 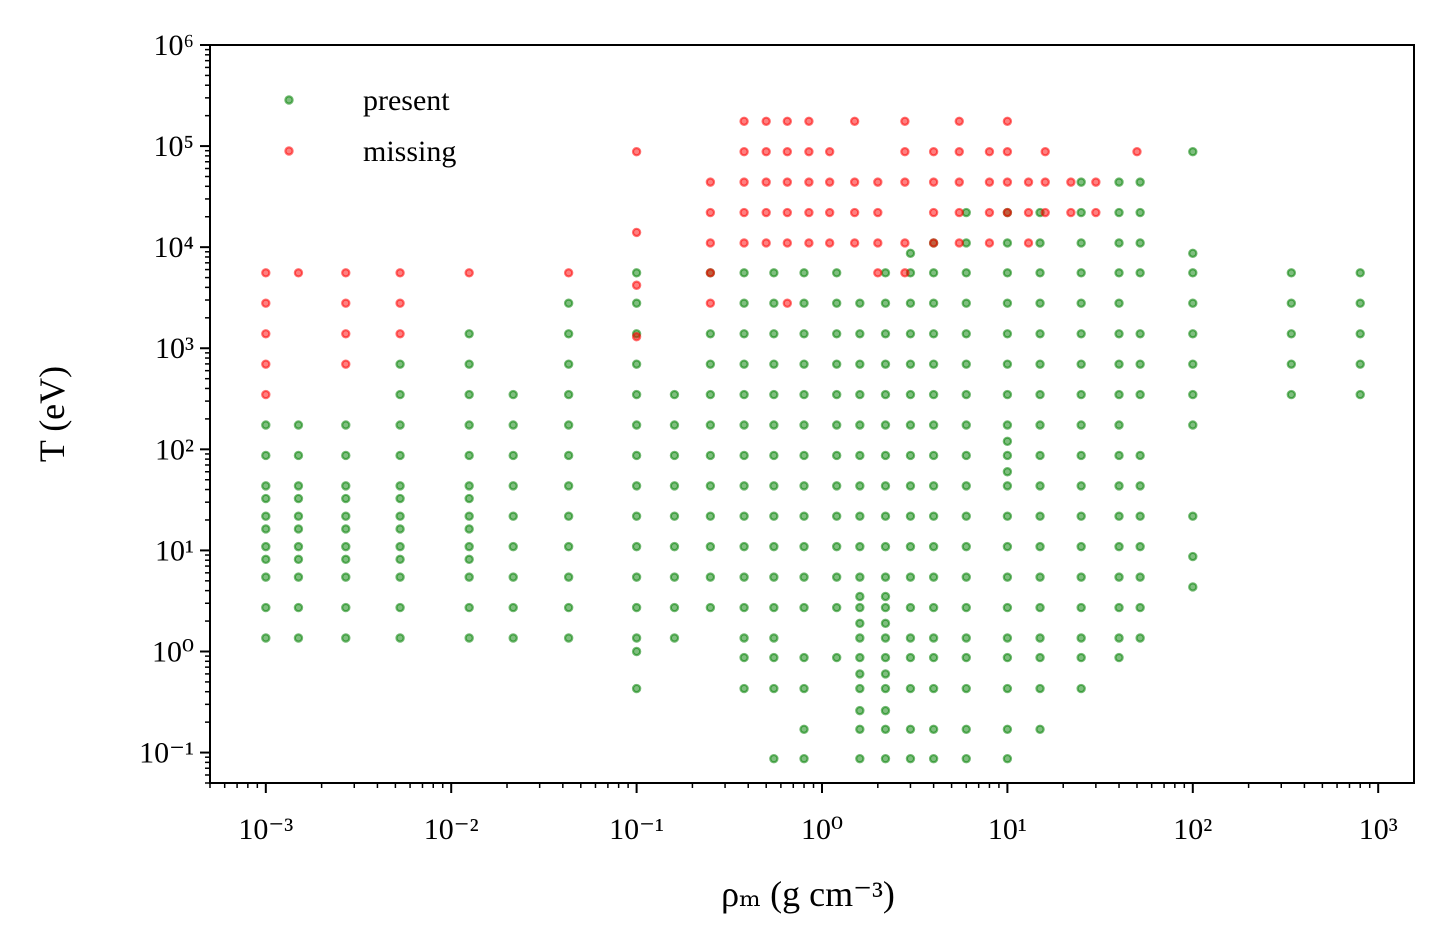 I want to click on y-tick-label: 10⁴, so click(x=174, y=247).